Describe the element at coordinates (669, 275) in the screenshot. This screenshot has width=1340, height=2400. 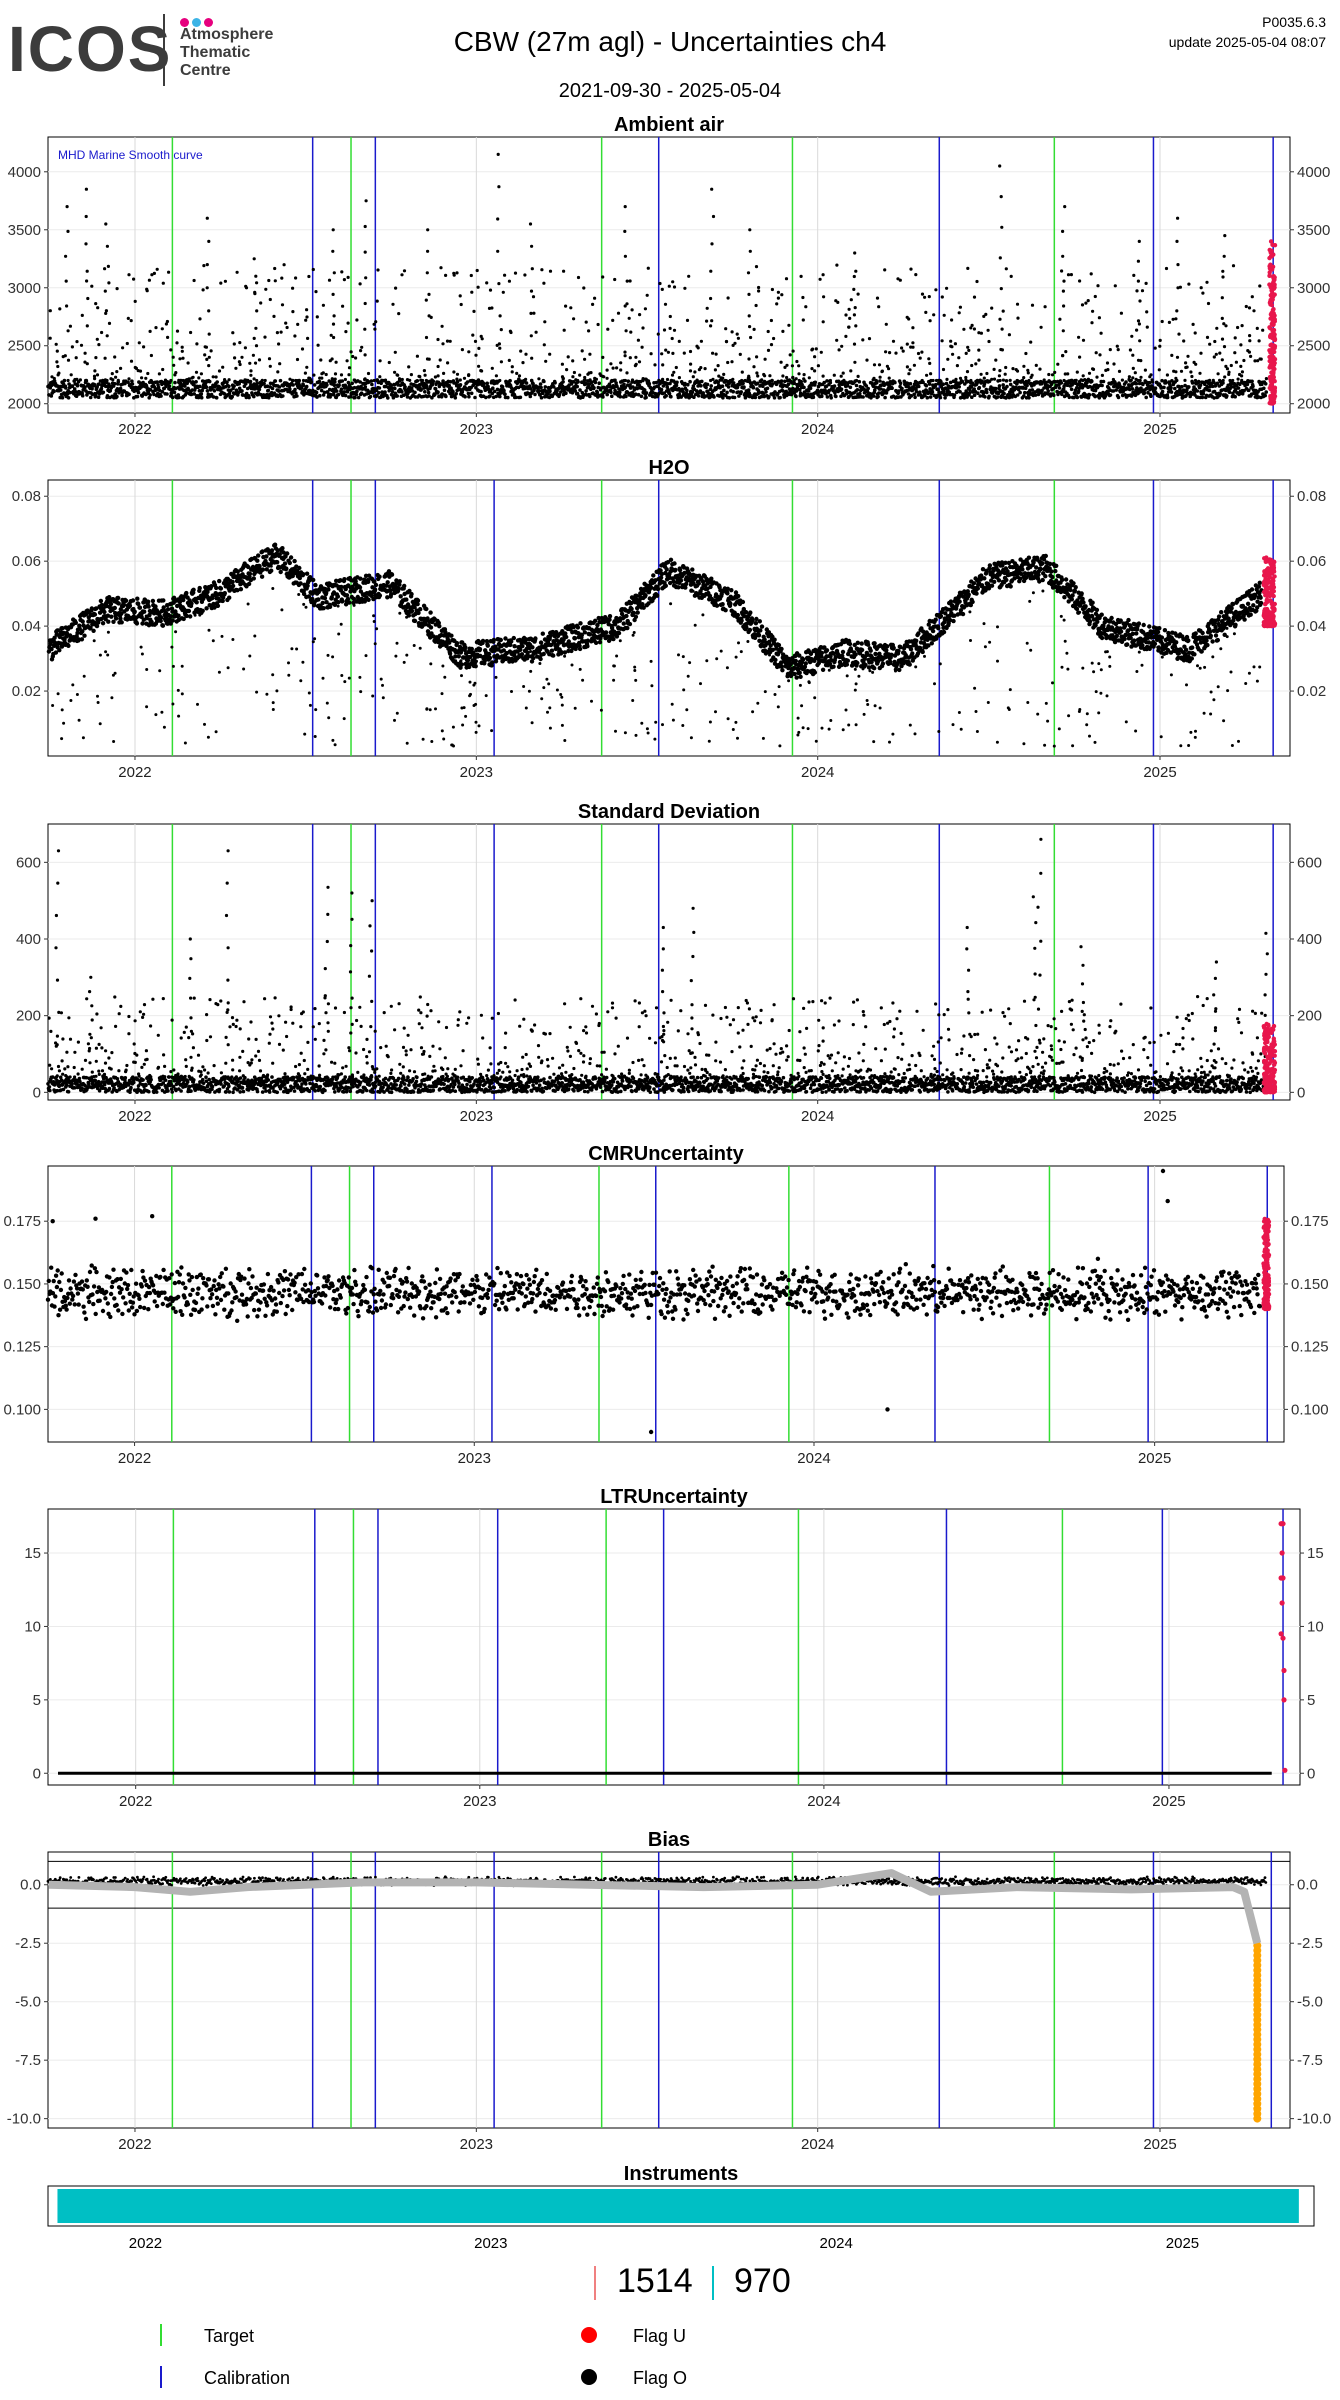
I see `plot-frame` at that location.